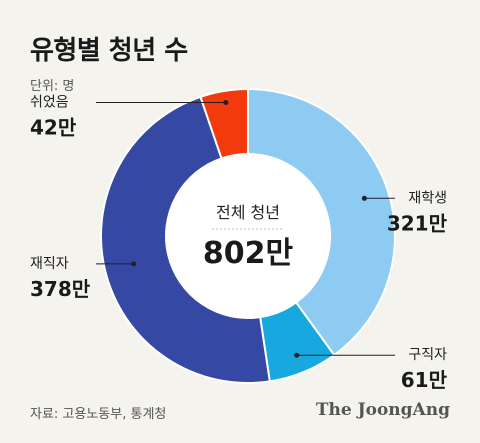 The height and width of the screenshot is (443, 480). Describe the element at coordinates (49, 103) in the screenshot. I see `slice-name-쉬었음: 쉬었음` at that location.